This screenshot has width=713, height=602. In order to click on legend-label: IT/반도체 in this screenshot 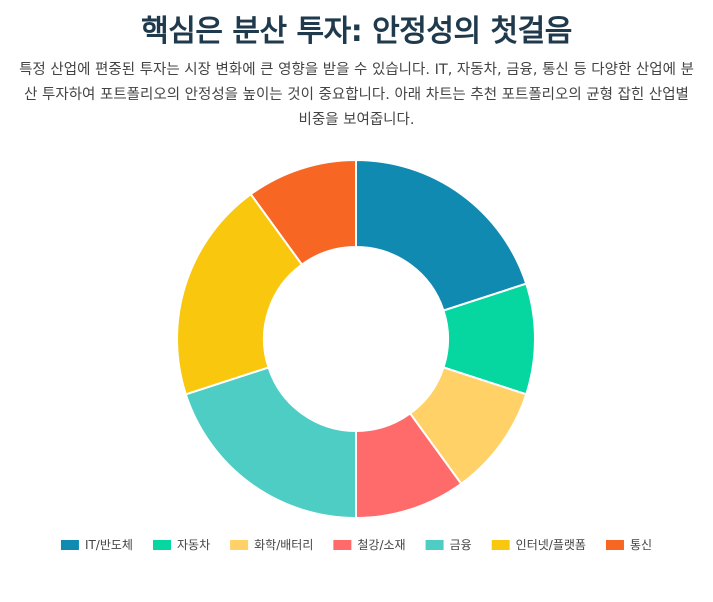, I will do `click(109, 545)`.